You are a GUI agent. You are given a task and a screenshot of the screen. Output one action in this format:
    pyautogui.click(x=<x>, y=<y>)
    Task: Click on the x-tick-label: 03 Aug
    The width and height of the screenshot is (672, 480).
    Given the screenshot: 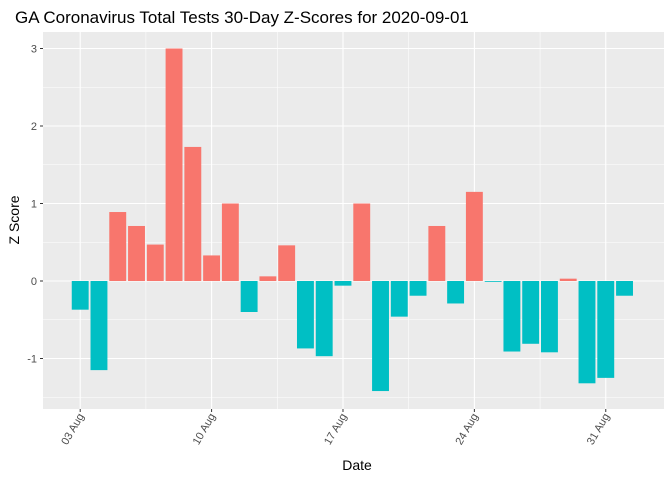 What is the action you would take?
    pyautogui.click(x=73, y=430)
    